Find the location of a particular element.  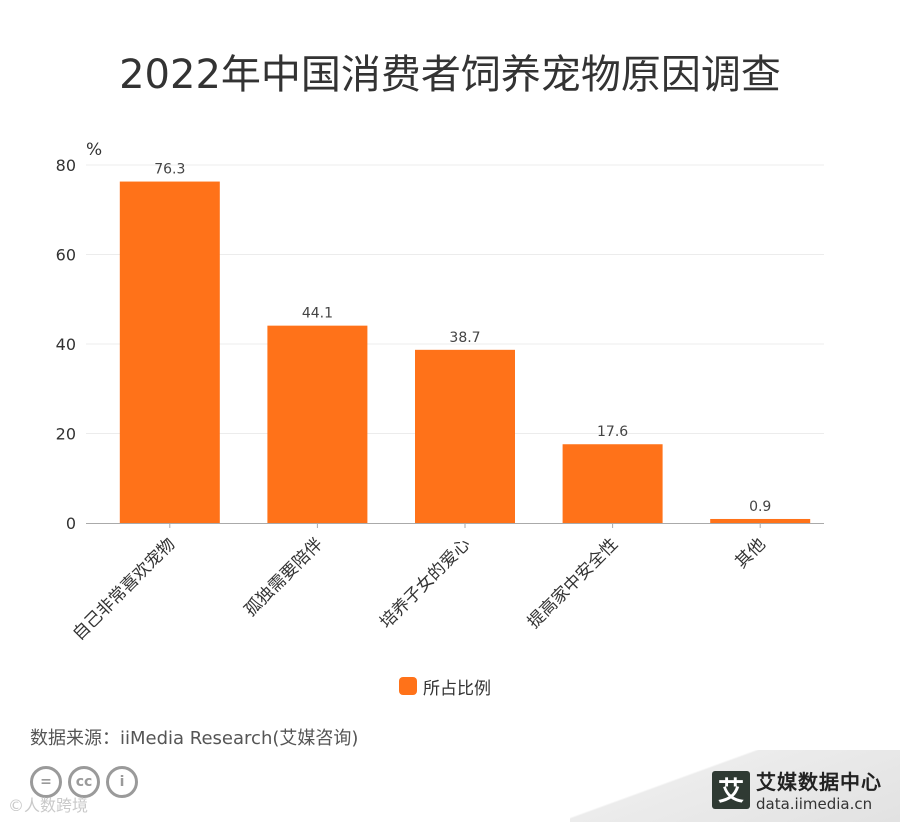

y-axis-unit: % is located at coordinates (94, 150).